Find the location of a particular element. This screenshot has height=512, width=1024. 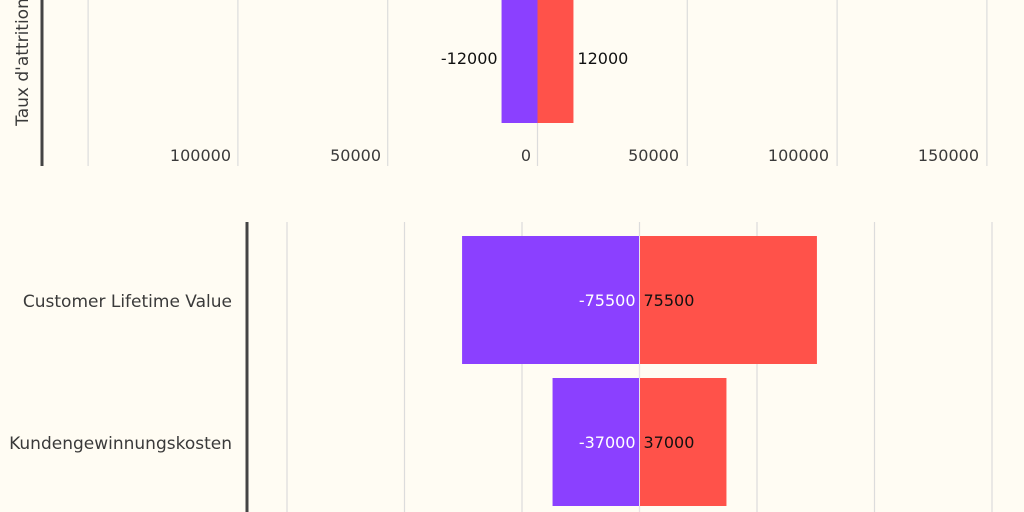

data-label-negative: -12000 is located at coordinates (469, 58).